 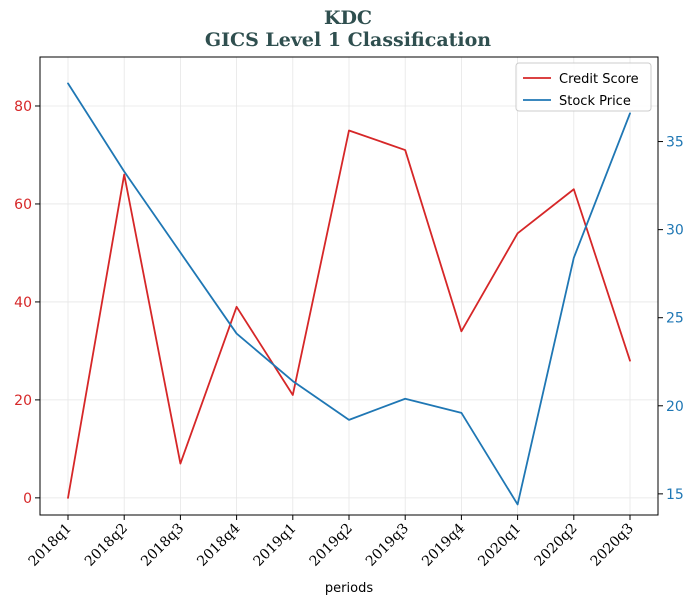 I want to click on right-tick-label: 20, so click(x=675, y=407).